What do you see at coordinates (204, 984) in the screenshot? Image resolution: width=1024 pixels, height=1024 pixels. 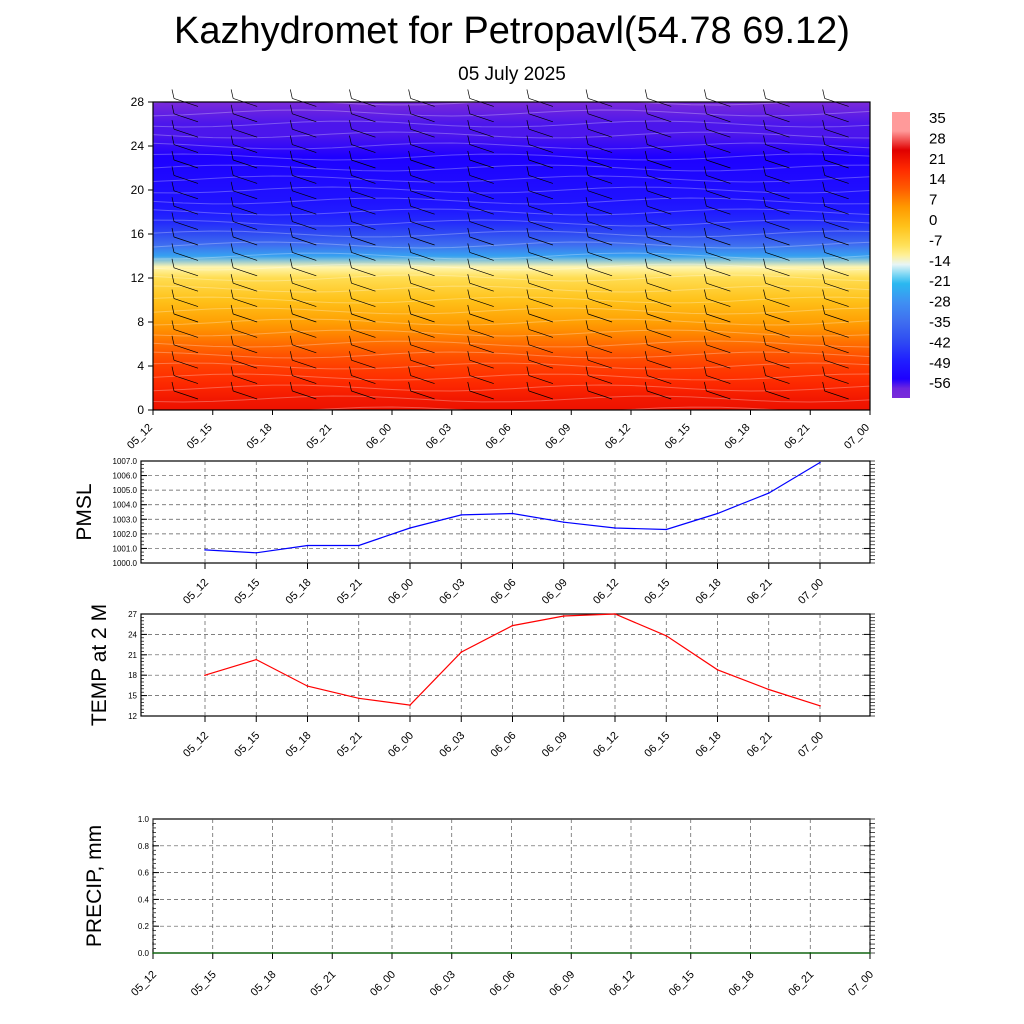 I see `xtick-label: 05_15` at bounding box center [204, 984].